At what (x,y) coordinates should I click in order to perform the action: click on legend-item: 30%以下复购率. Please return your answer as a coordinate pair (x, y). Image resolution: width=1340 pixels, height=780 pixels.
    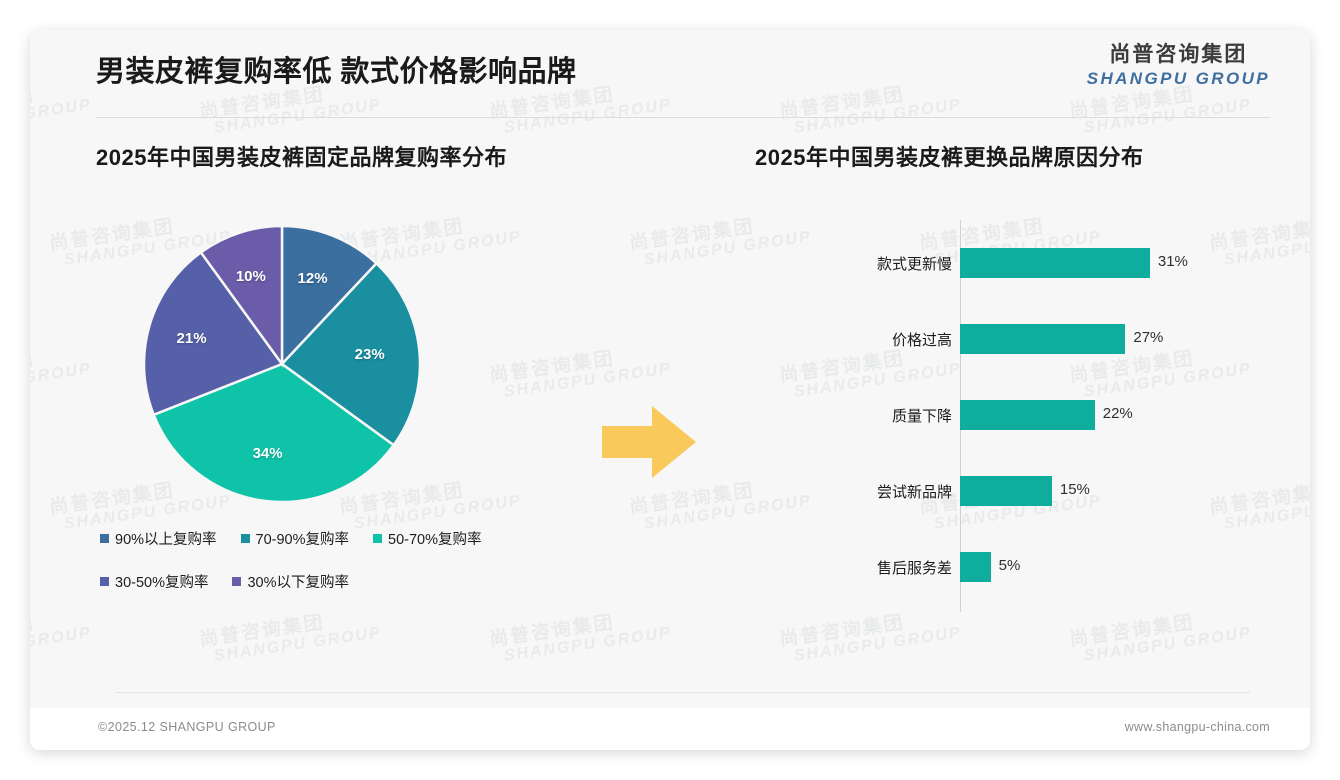
    Looking at the image, I should click on (290, 581).